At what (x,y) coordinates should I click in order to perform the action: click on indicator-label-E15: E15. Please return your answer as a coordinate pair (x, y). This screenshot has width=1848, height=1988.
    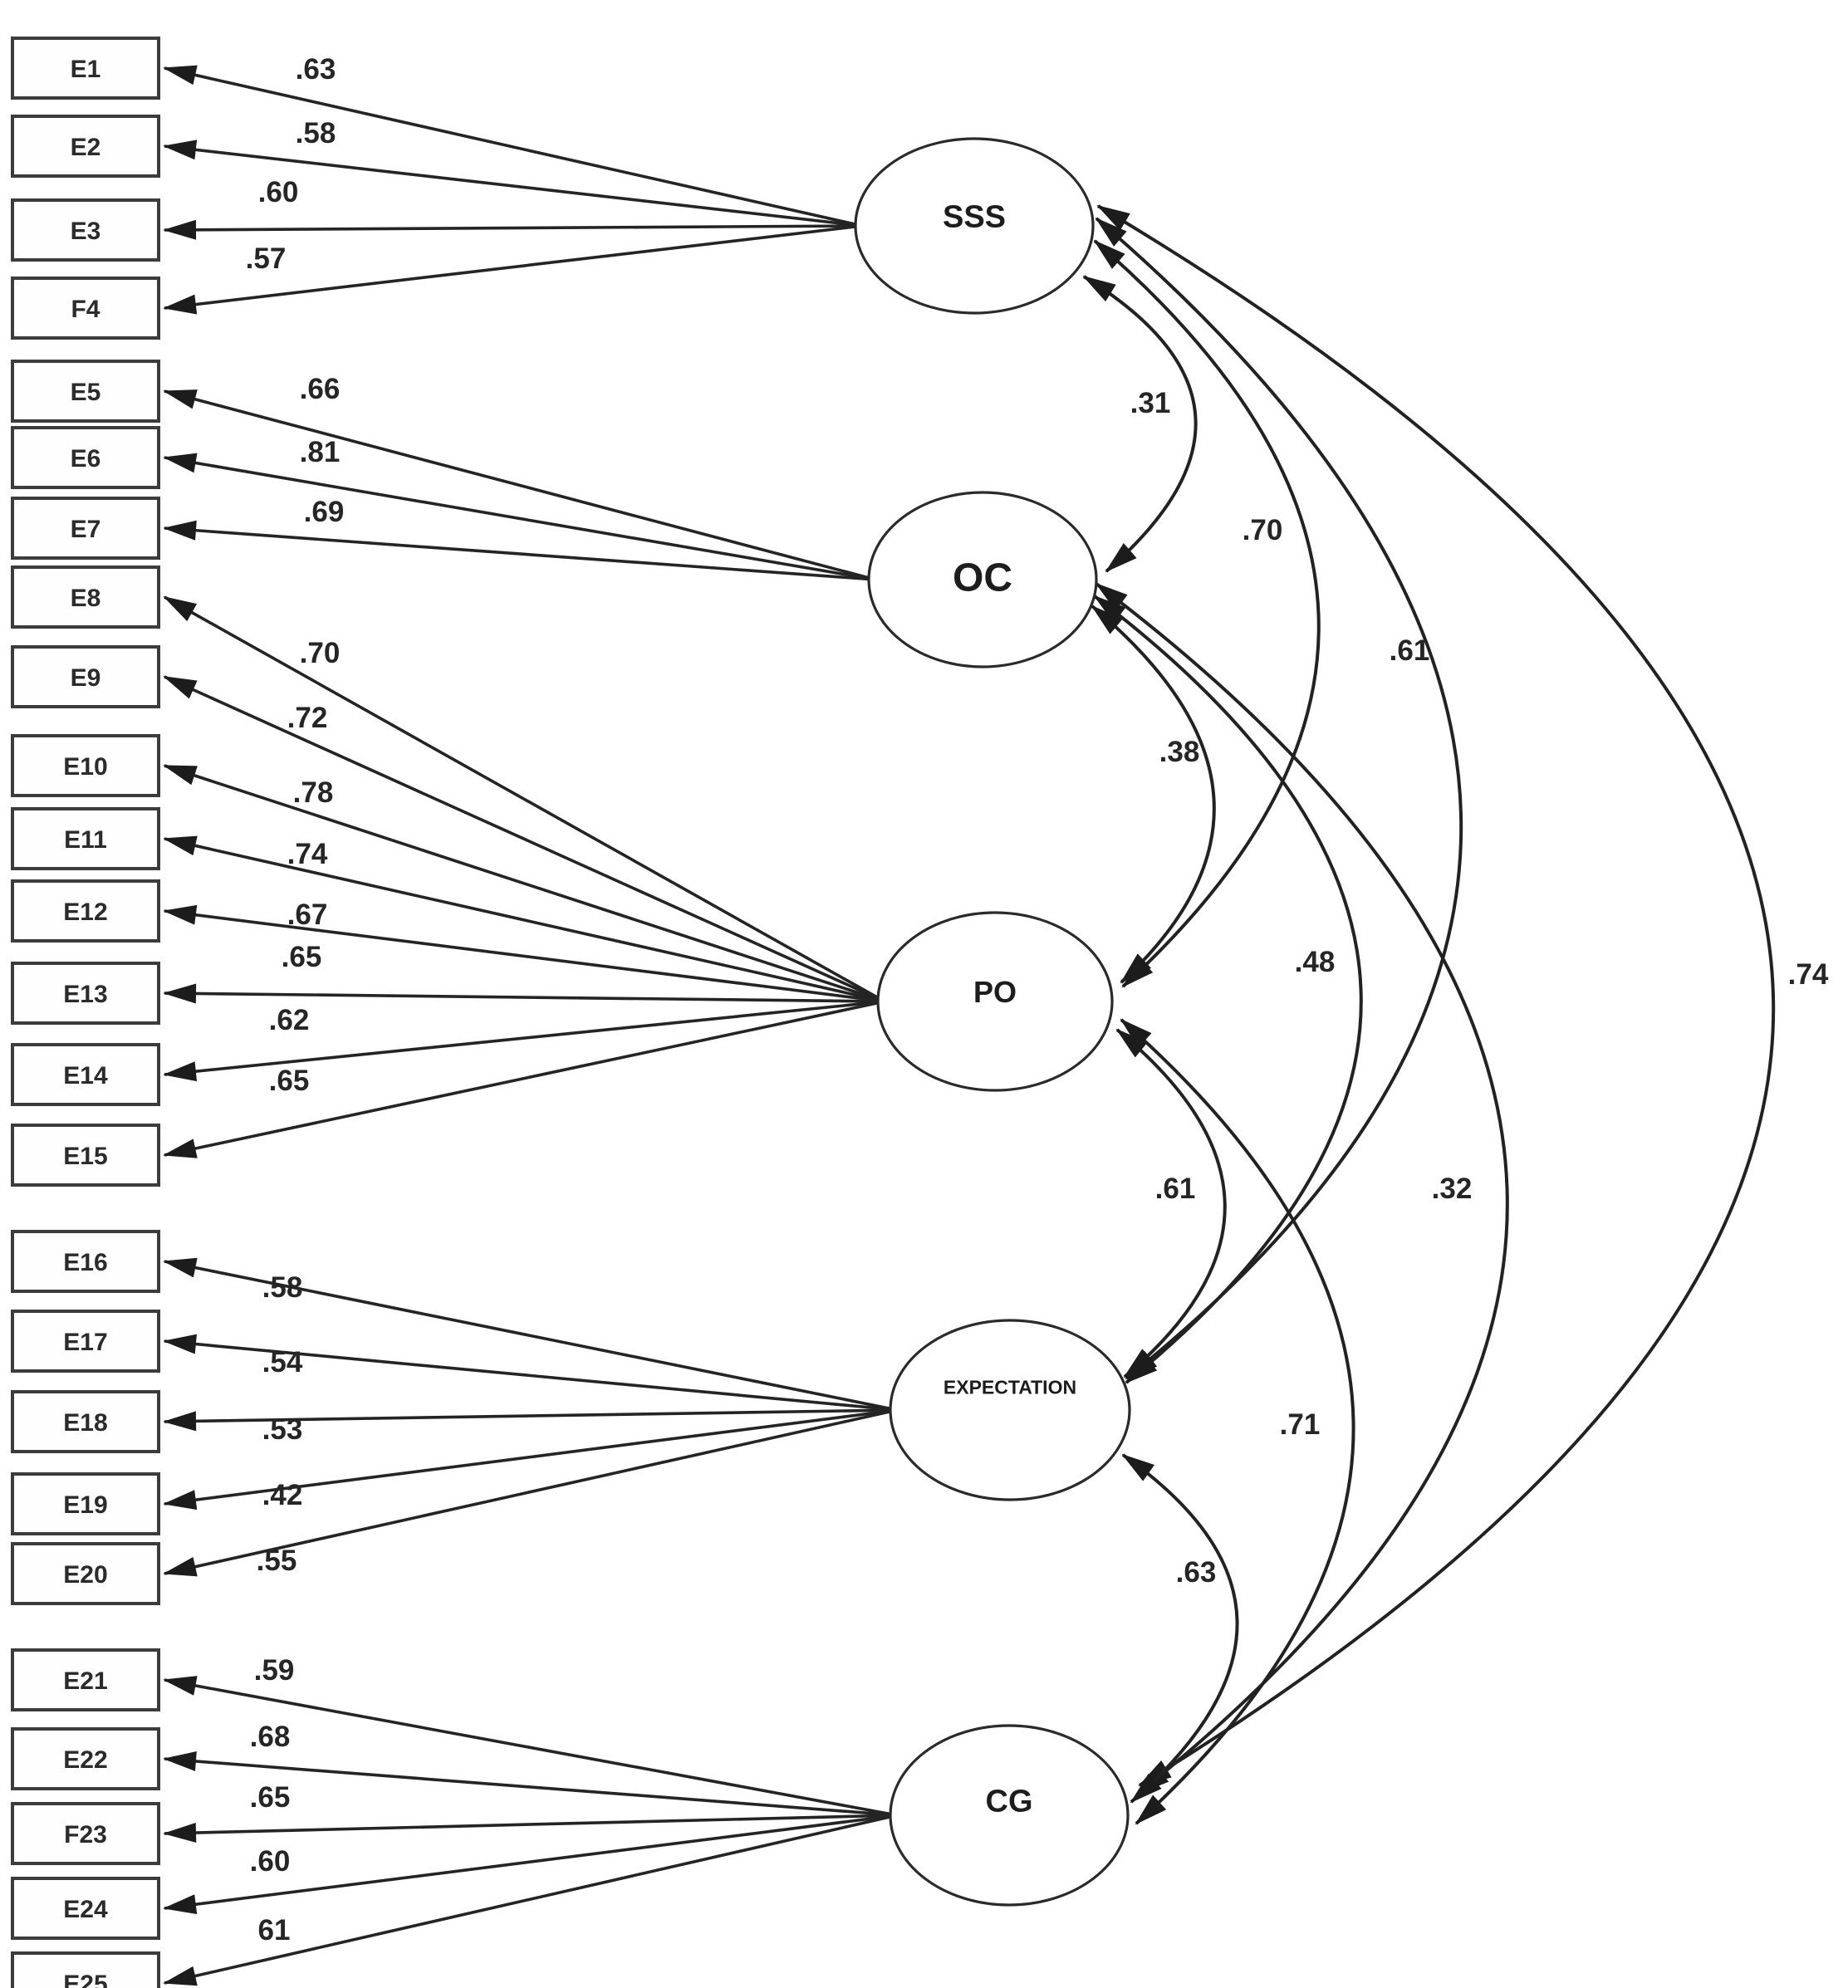
    Looking at the image, I should click on (85, 1156).